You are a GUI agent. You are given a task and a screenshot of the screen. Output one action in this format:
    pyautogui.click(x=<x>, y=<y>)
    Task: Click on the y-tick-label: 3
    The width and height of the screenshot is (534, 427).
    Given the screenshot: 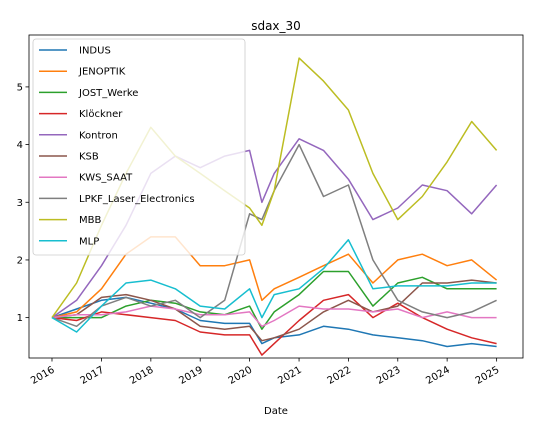 What is the action you would take?
    pyautogui.click(x=20, y=203)
    